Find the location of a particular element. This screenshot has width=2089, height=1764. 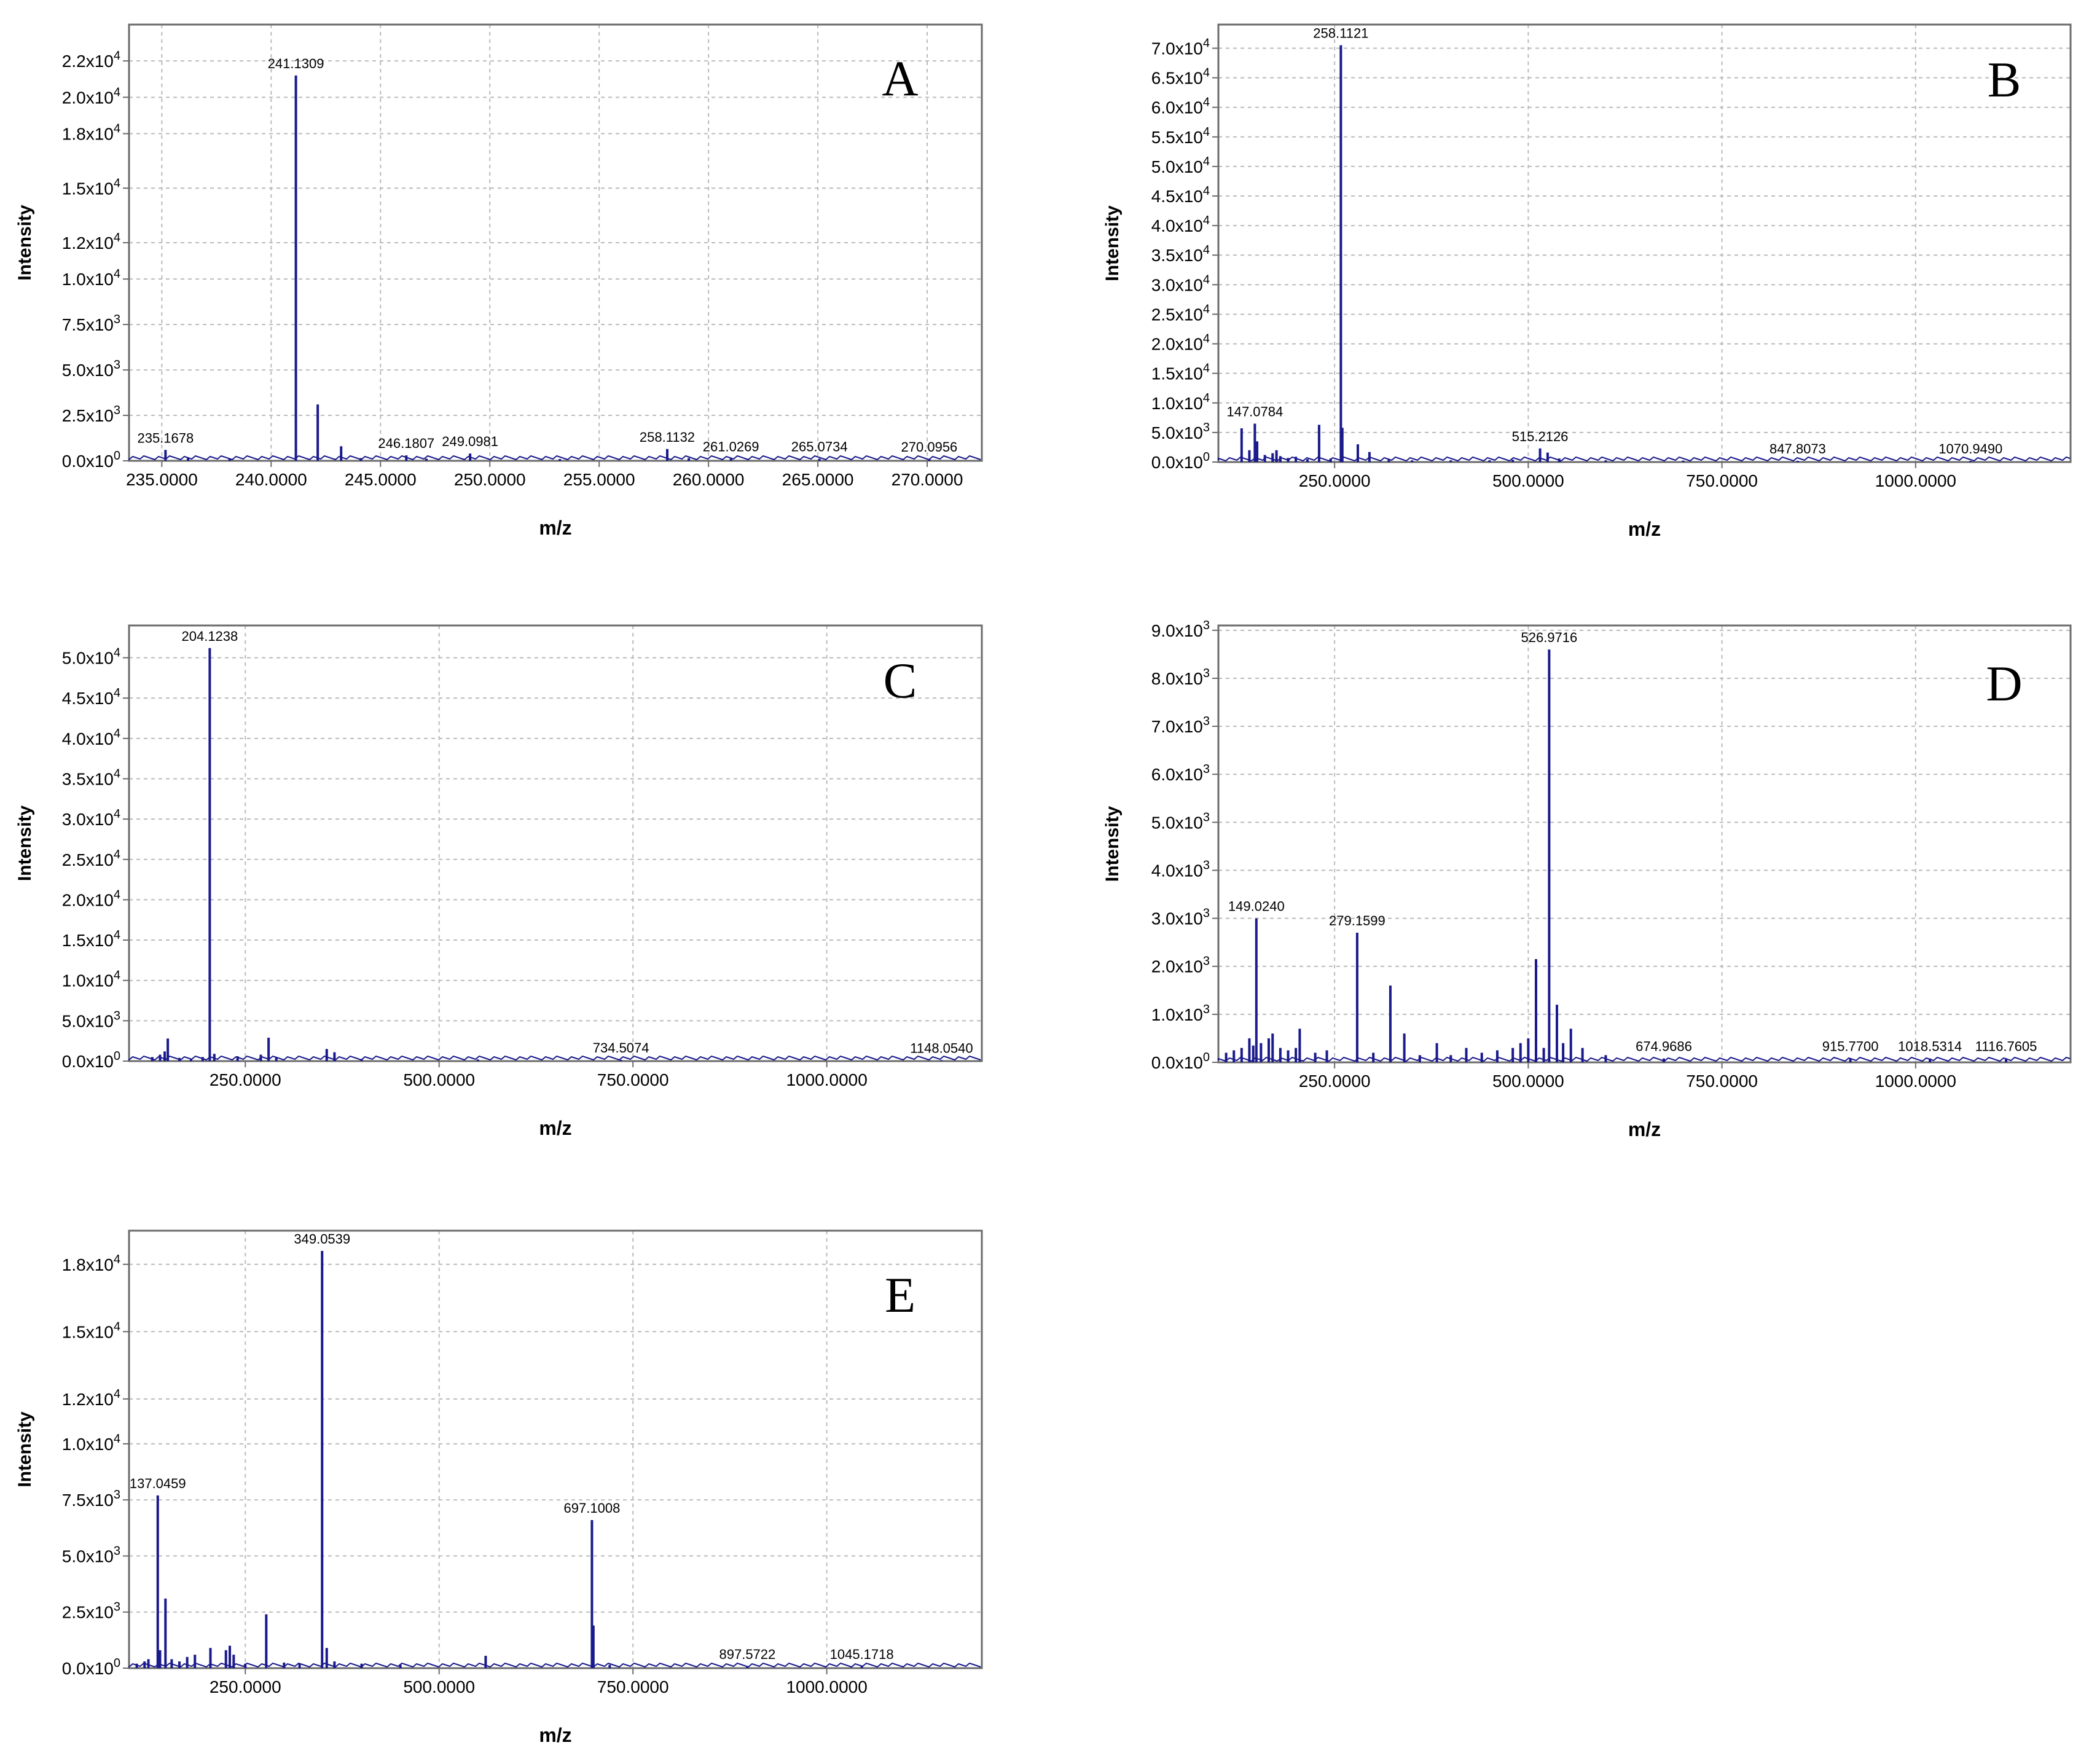

peak-label: 258.1121 is located at coordinates (1340, 33).